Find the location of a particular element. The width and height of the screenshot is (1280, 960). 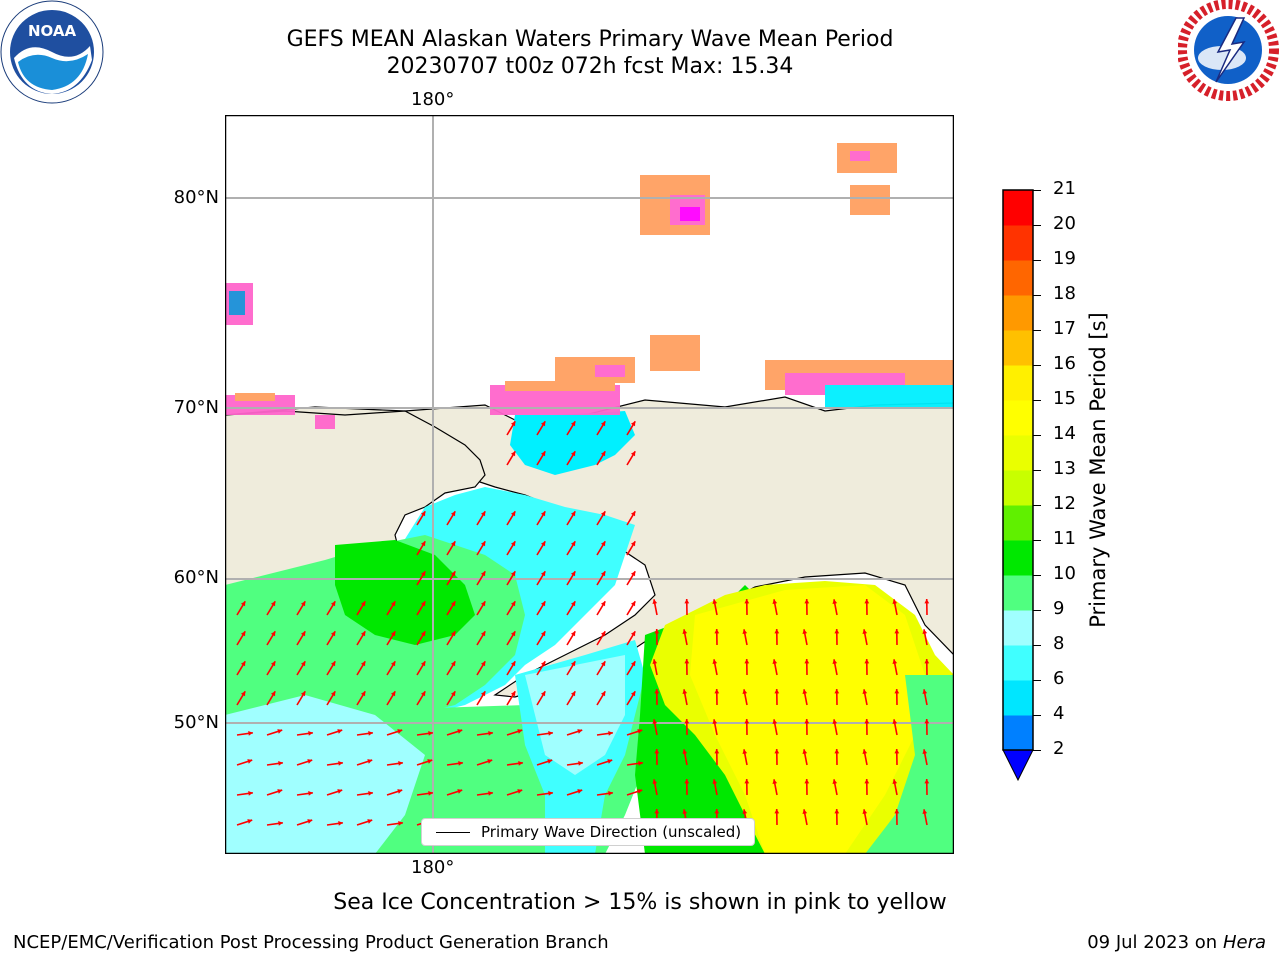

colorbar-tick-label: 19 is located at coordinates (1064, 258).